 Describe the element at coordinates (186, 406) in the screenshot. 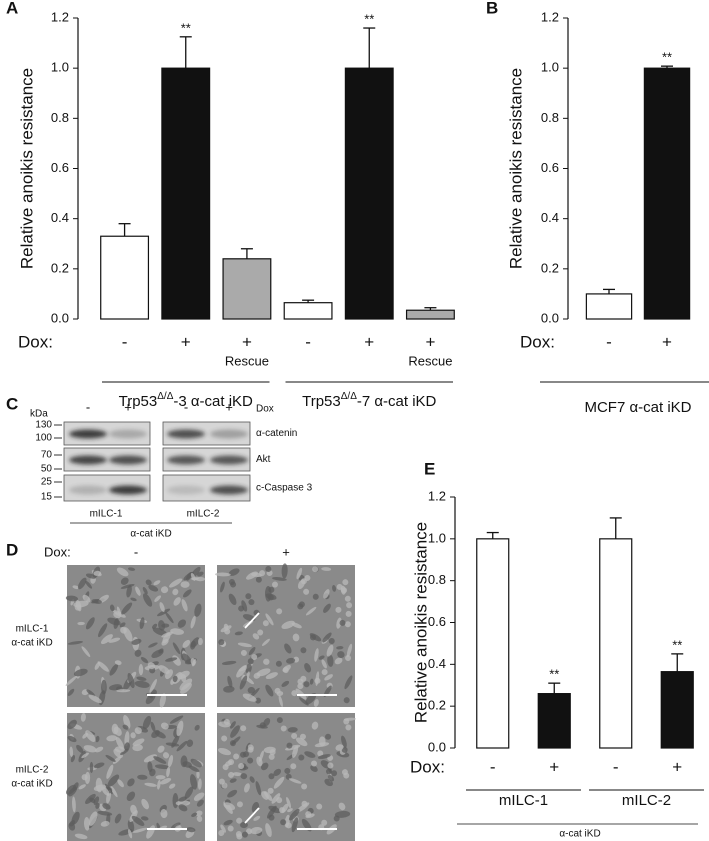

I see `lane-label: -` at that location.